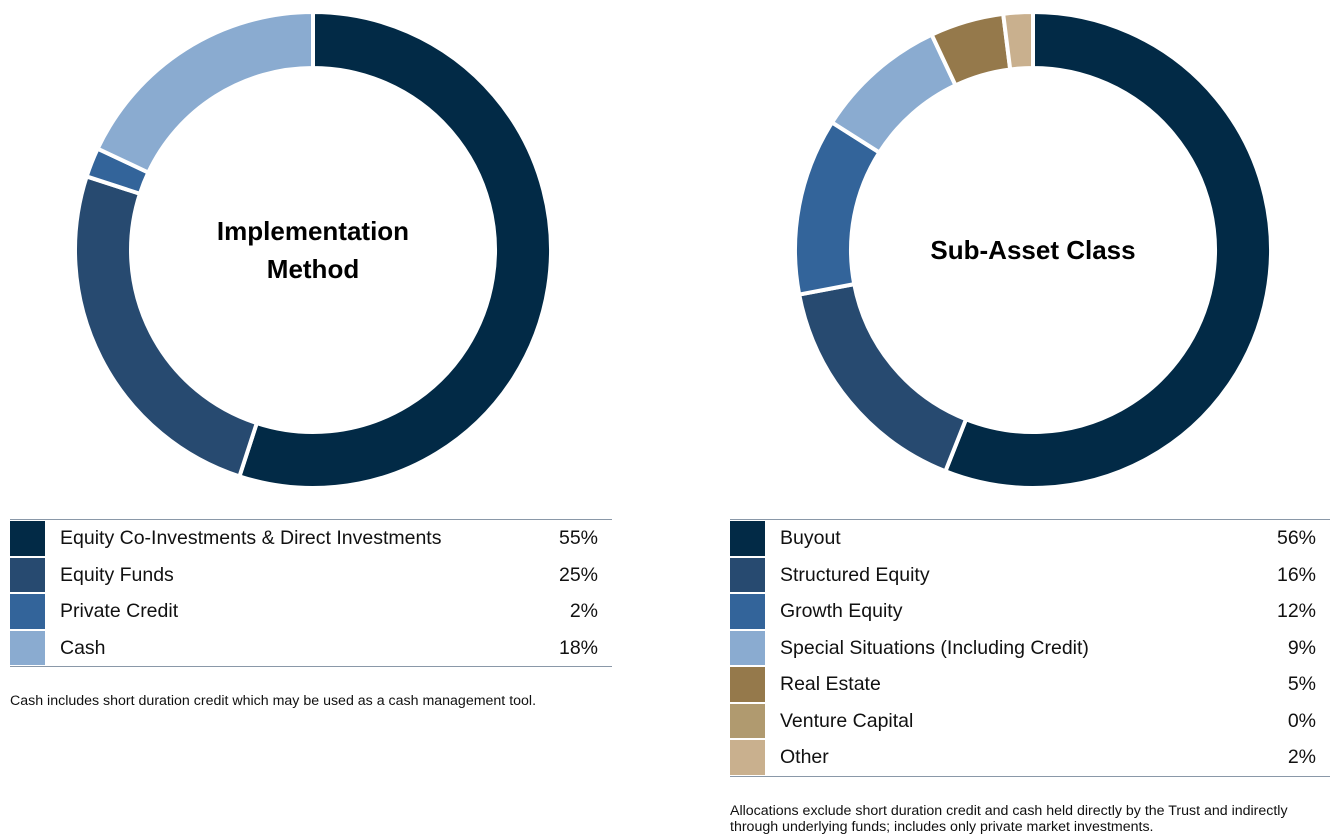  Describe the element at coordinates (934, 647) in the screenshot. I see `legend-label: Special Situations (Including Credit)` at that location.